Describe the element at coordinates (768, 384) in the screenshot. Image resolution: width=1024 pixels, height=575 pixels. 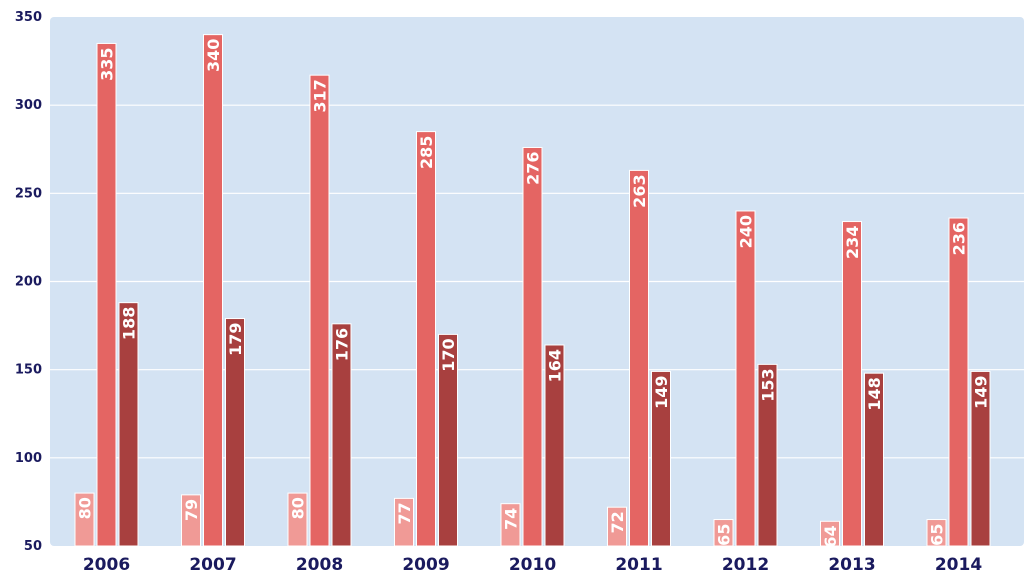
I see `bar-value-label: 153` at that location.